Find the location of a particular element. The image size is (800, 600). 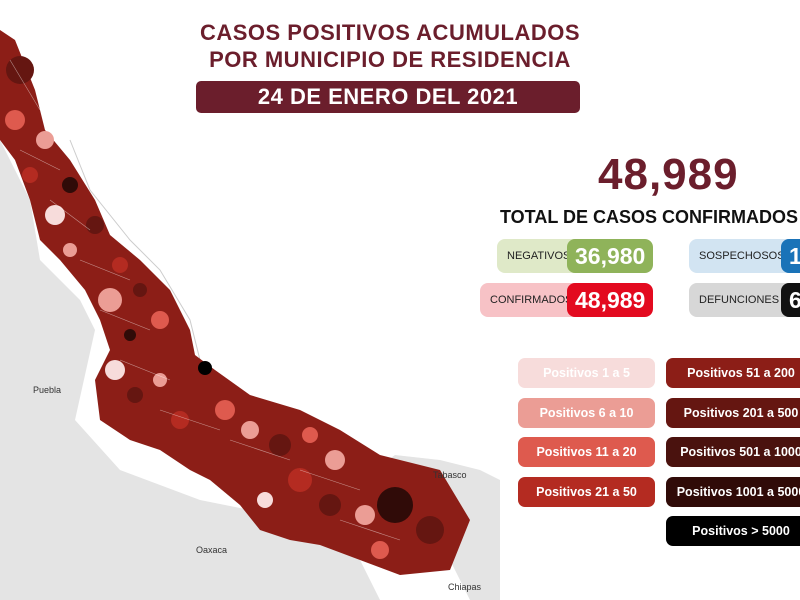

total-cases-label: TOTAL DE CASOS CONFIRMADOS is located at coordinates (649, 217).